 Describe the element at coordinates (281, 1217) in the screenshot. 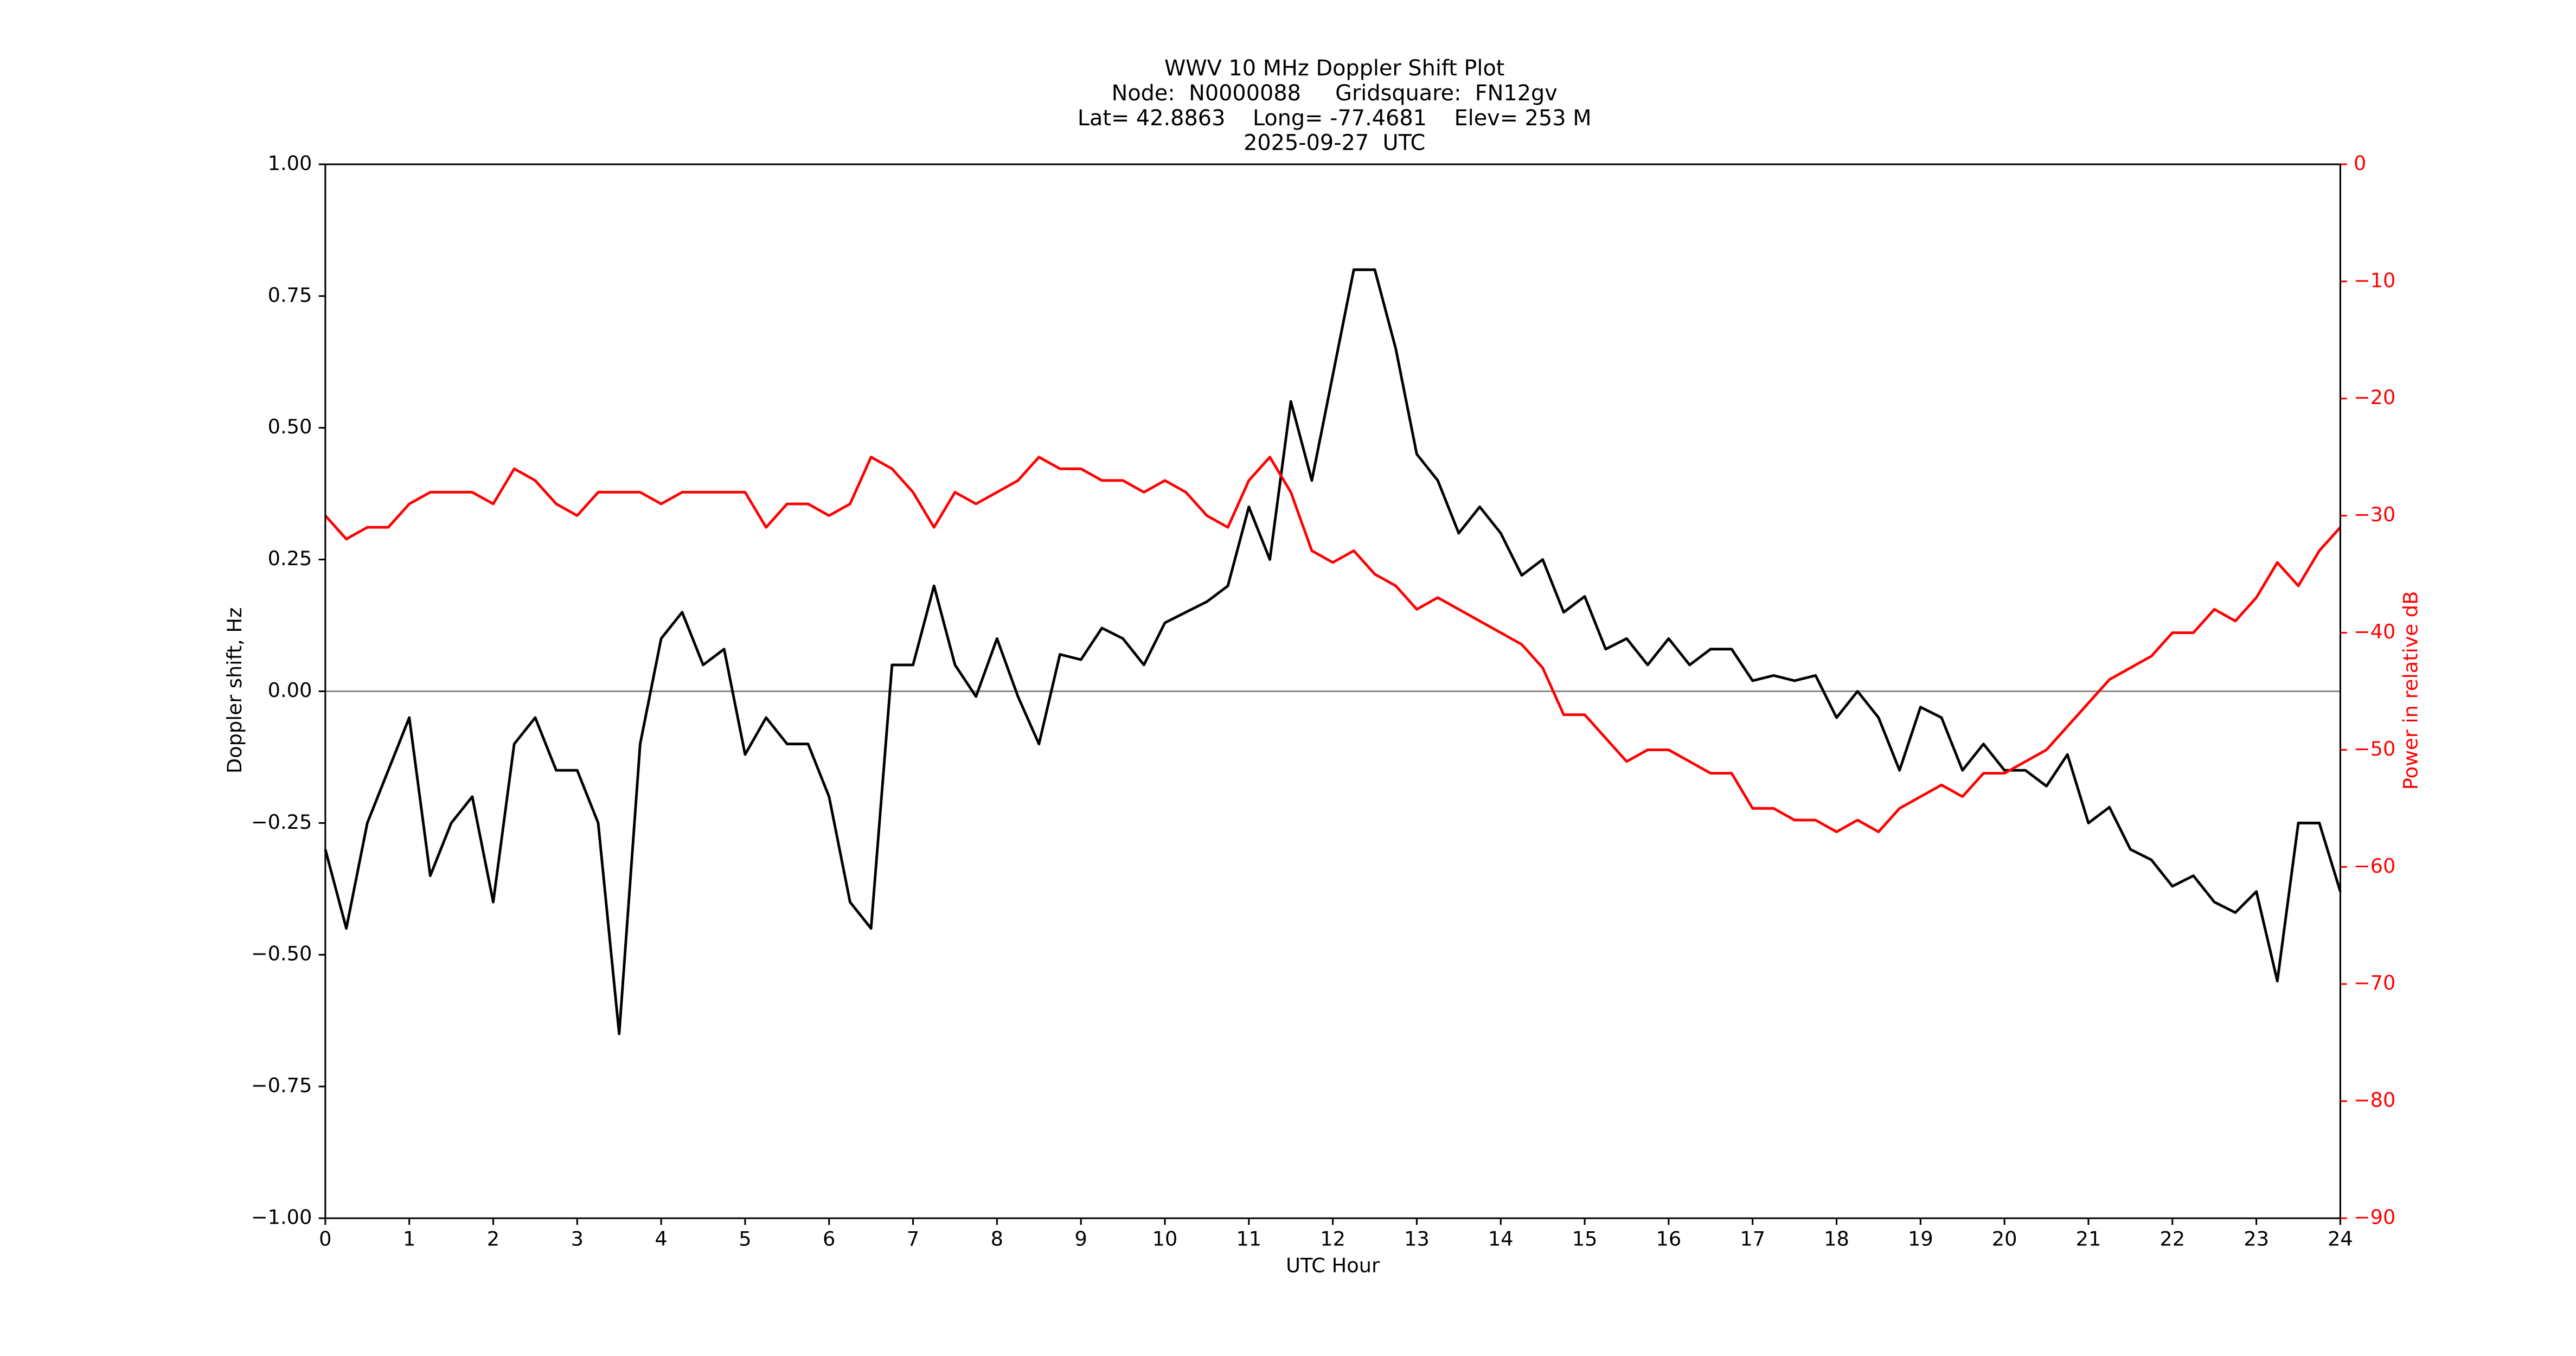

I see `y-tick-label: −1.00` at that location.